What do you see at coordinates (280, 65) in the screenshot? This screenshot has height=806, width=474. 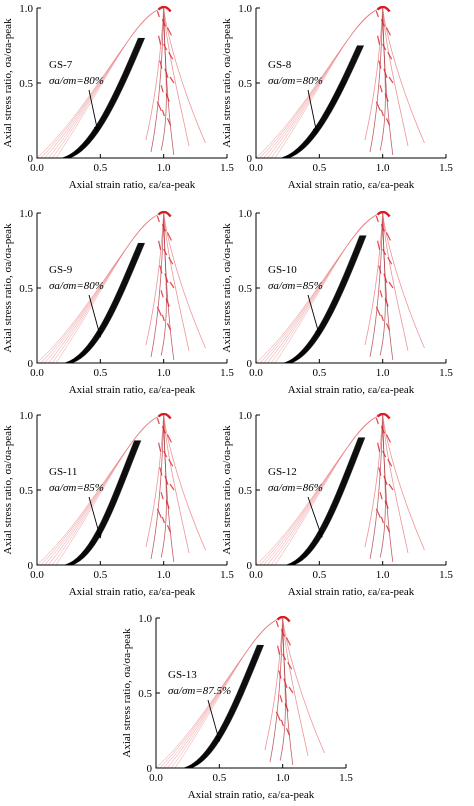 I see `specimen-label: GS-8` at bounding box center [280, 65].